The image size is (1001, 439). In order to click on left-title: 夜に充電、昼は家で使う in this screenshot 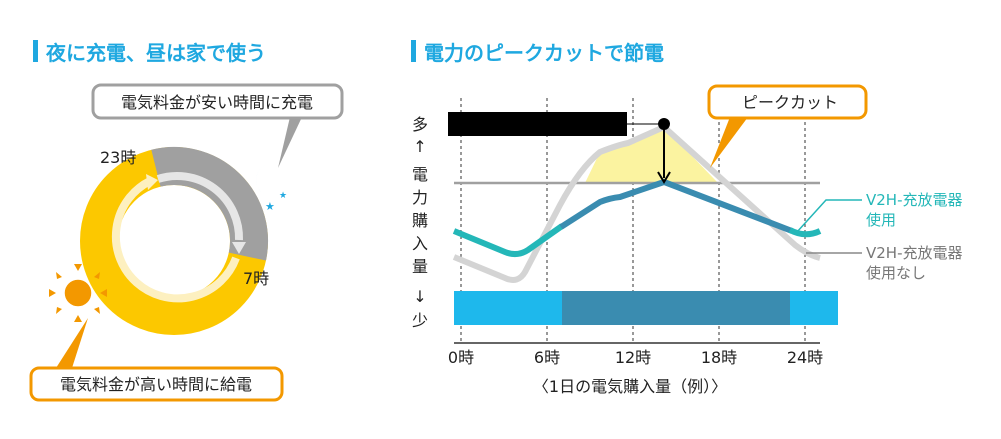, I will do `click(155, 53)`.